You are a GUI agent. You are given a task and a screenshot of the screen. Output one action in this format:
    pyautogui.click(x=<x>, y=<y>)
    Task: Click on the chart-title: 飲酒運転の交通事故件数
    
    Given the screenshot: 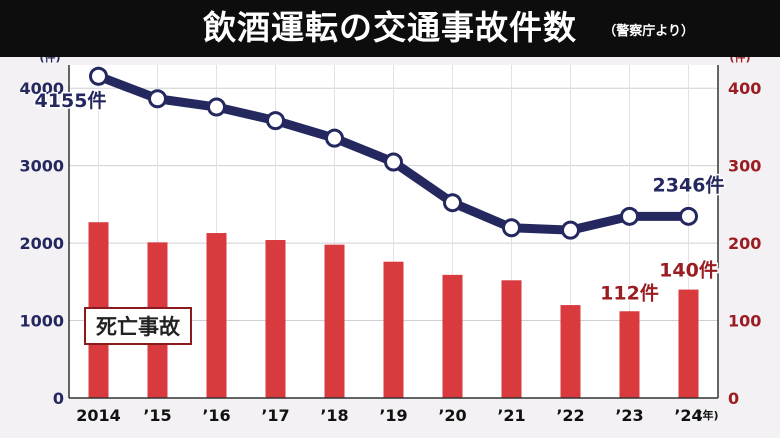 What is the action you would take?
    pyautogui.click(x=390, y=27)
    